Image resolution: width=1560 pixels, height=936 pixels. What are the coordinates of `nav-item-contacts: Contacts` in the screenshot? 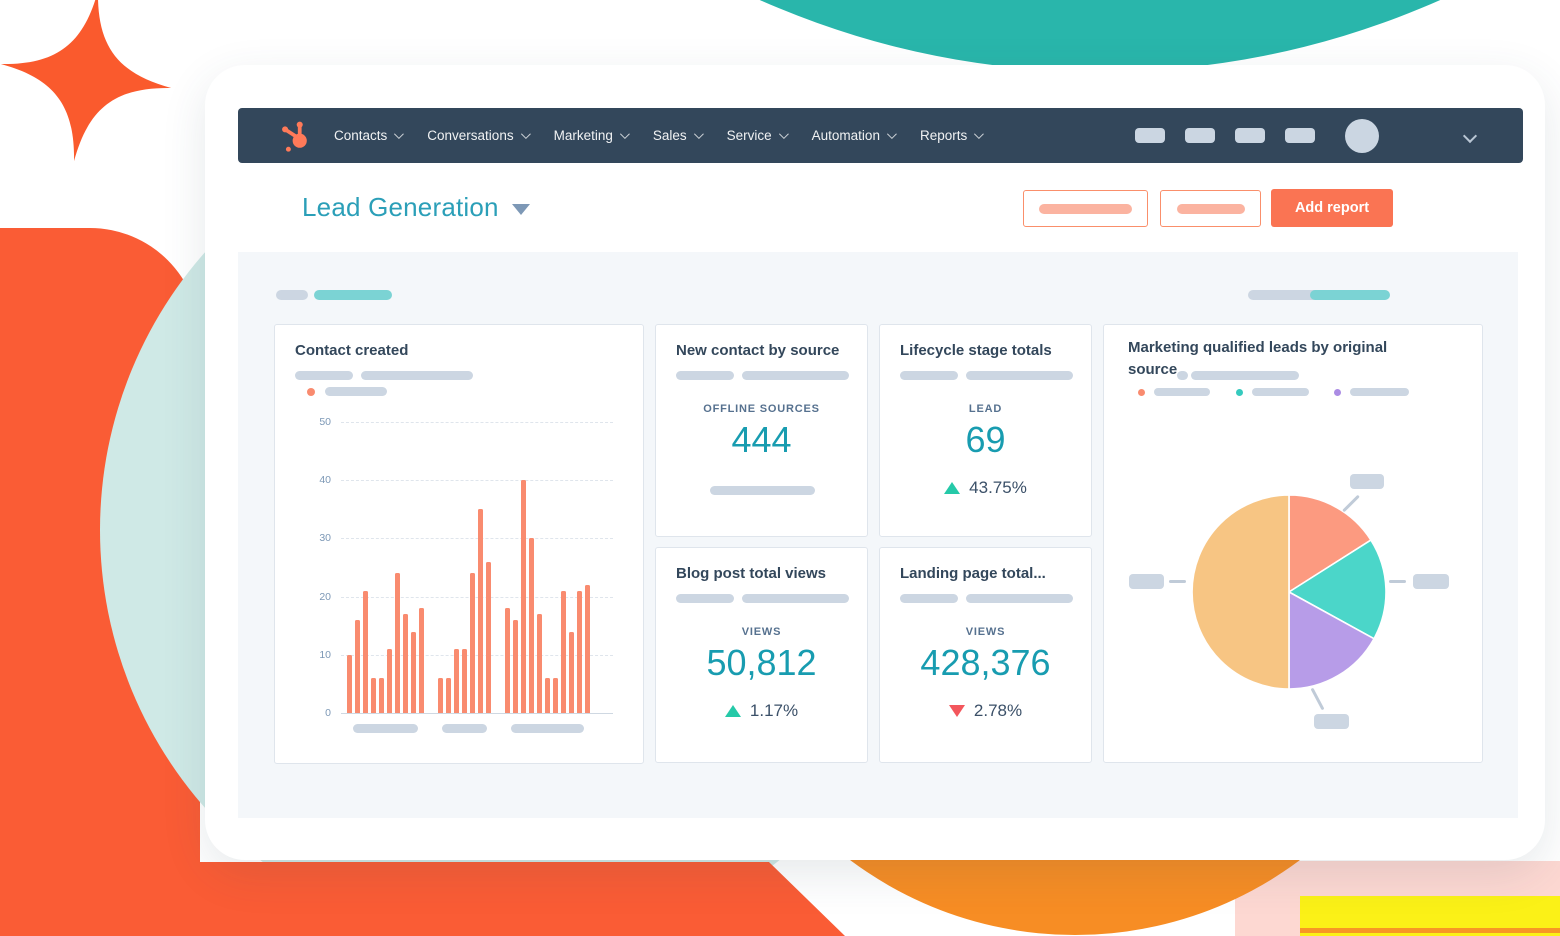 It's located at (369, 135).